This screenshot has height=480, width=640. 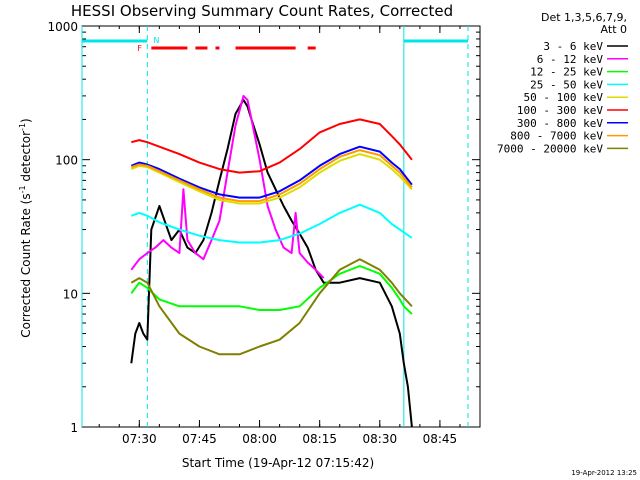 I want to click on y-axis-label-sup-2: -1, so click(x=22, y=127).